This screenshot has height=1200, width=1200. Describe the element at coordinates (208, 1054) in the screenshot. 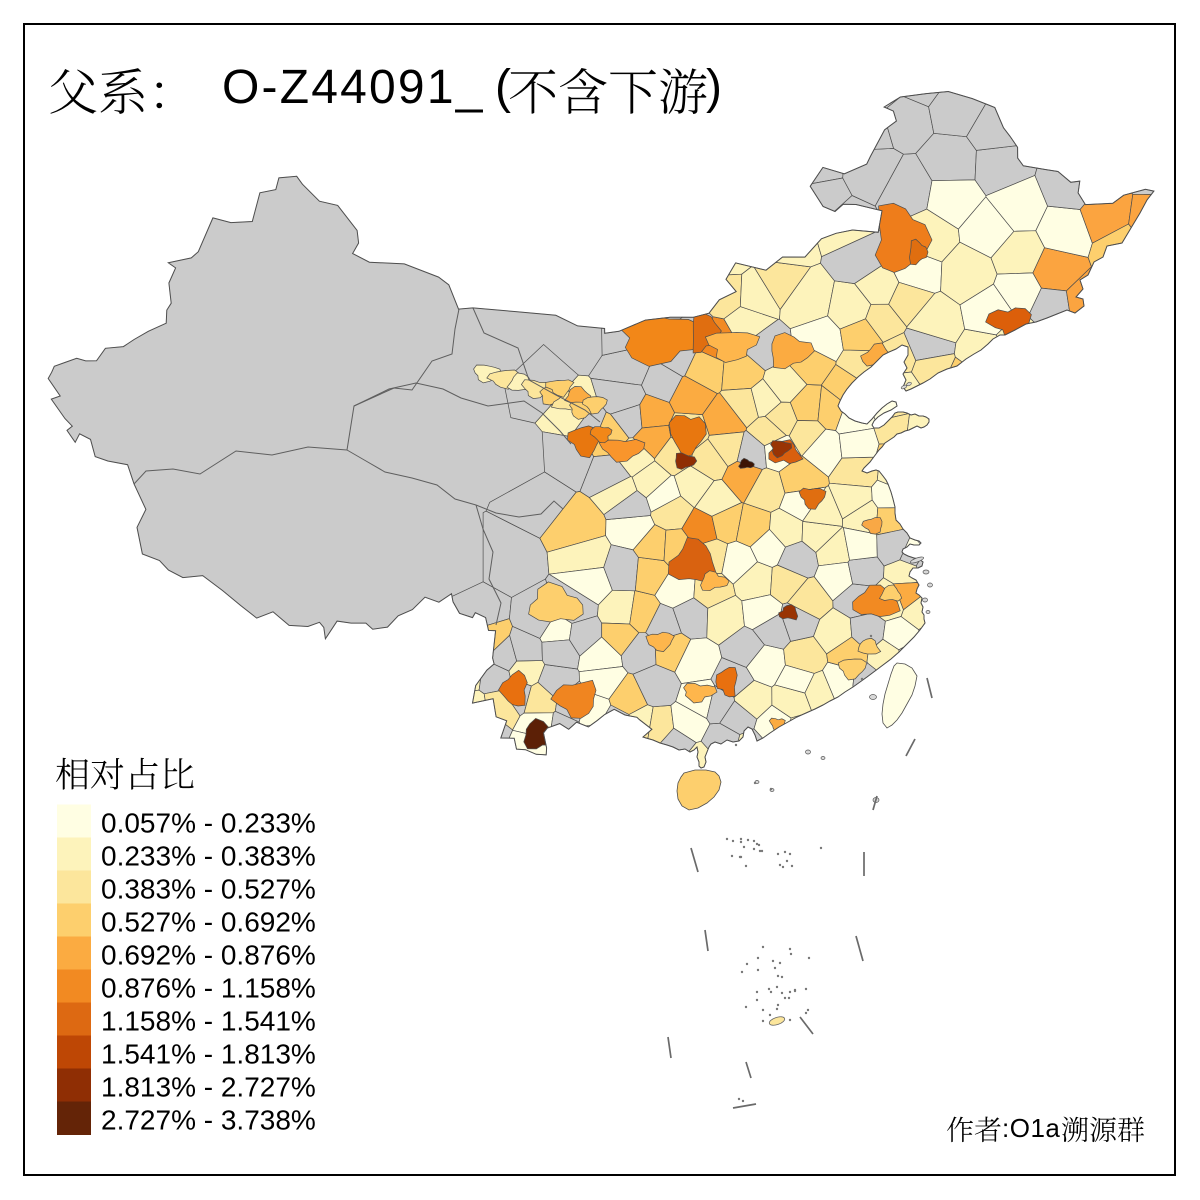

I see `svg-text: 1.541% - 1.813%` at that location.